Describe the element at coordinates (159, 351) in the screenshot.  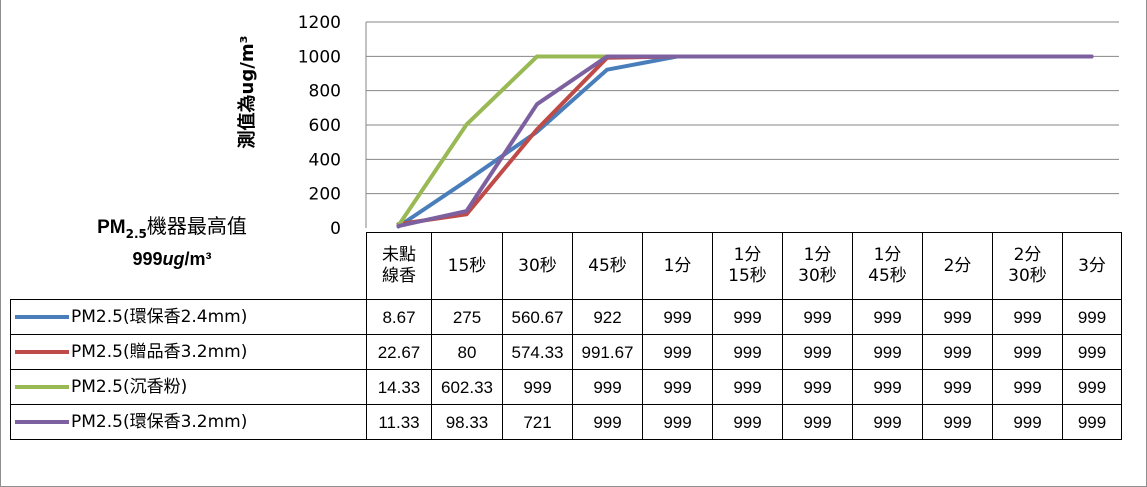
I see `series-name: PM2.5(贈品香3.2mm)` at that location.